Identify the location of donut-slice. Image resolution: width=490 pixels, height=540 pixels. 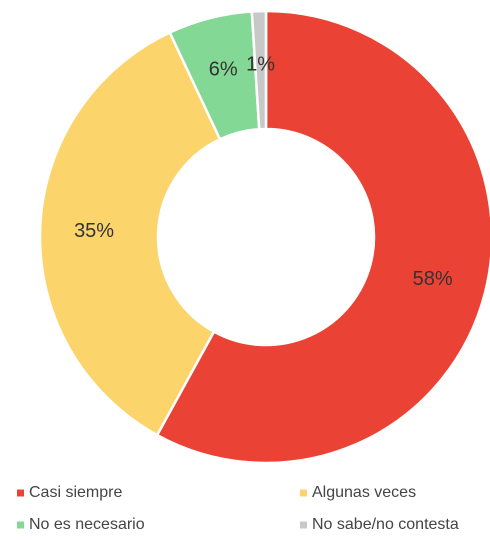
(259, 70).